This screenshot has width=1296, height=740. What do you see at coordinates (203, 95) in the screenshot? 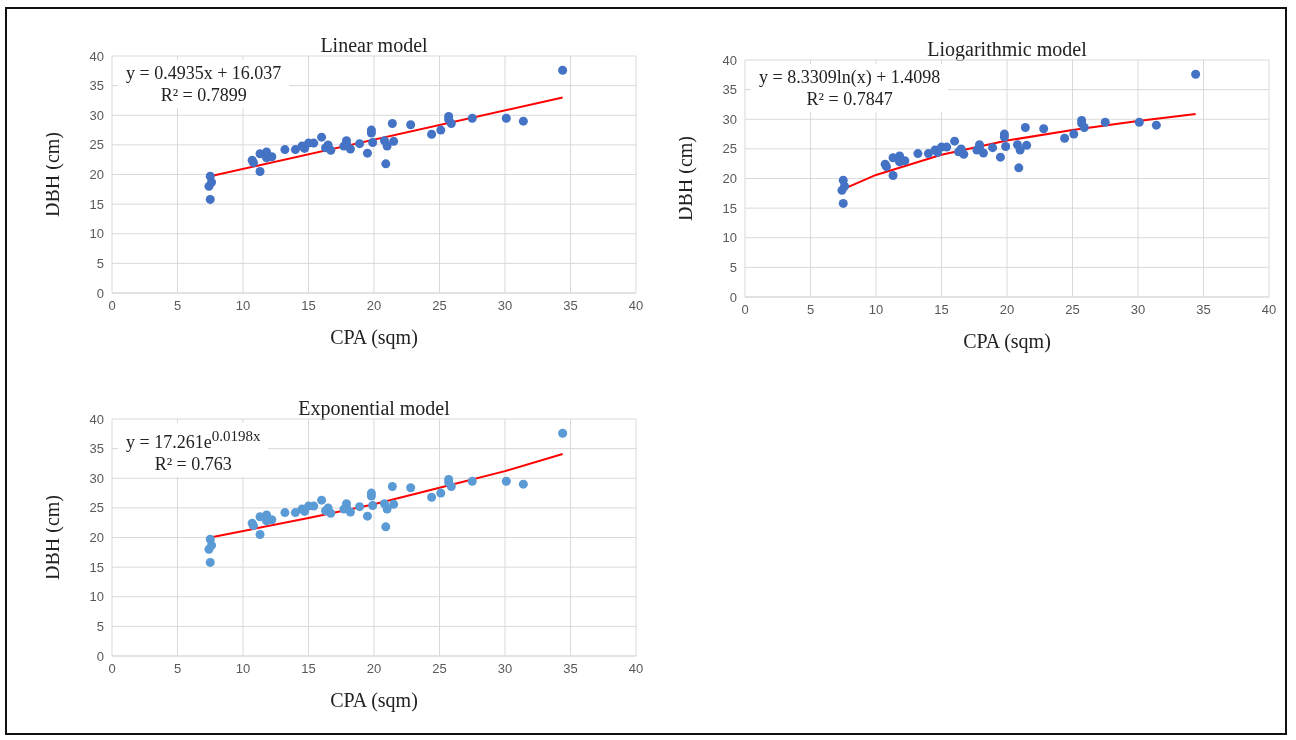
I see `annotation: R² = 0.7899` at bounding box center [203, 95].